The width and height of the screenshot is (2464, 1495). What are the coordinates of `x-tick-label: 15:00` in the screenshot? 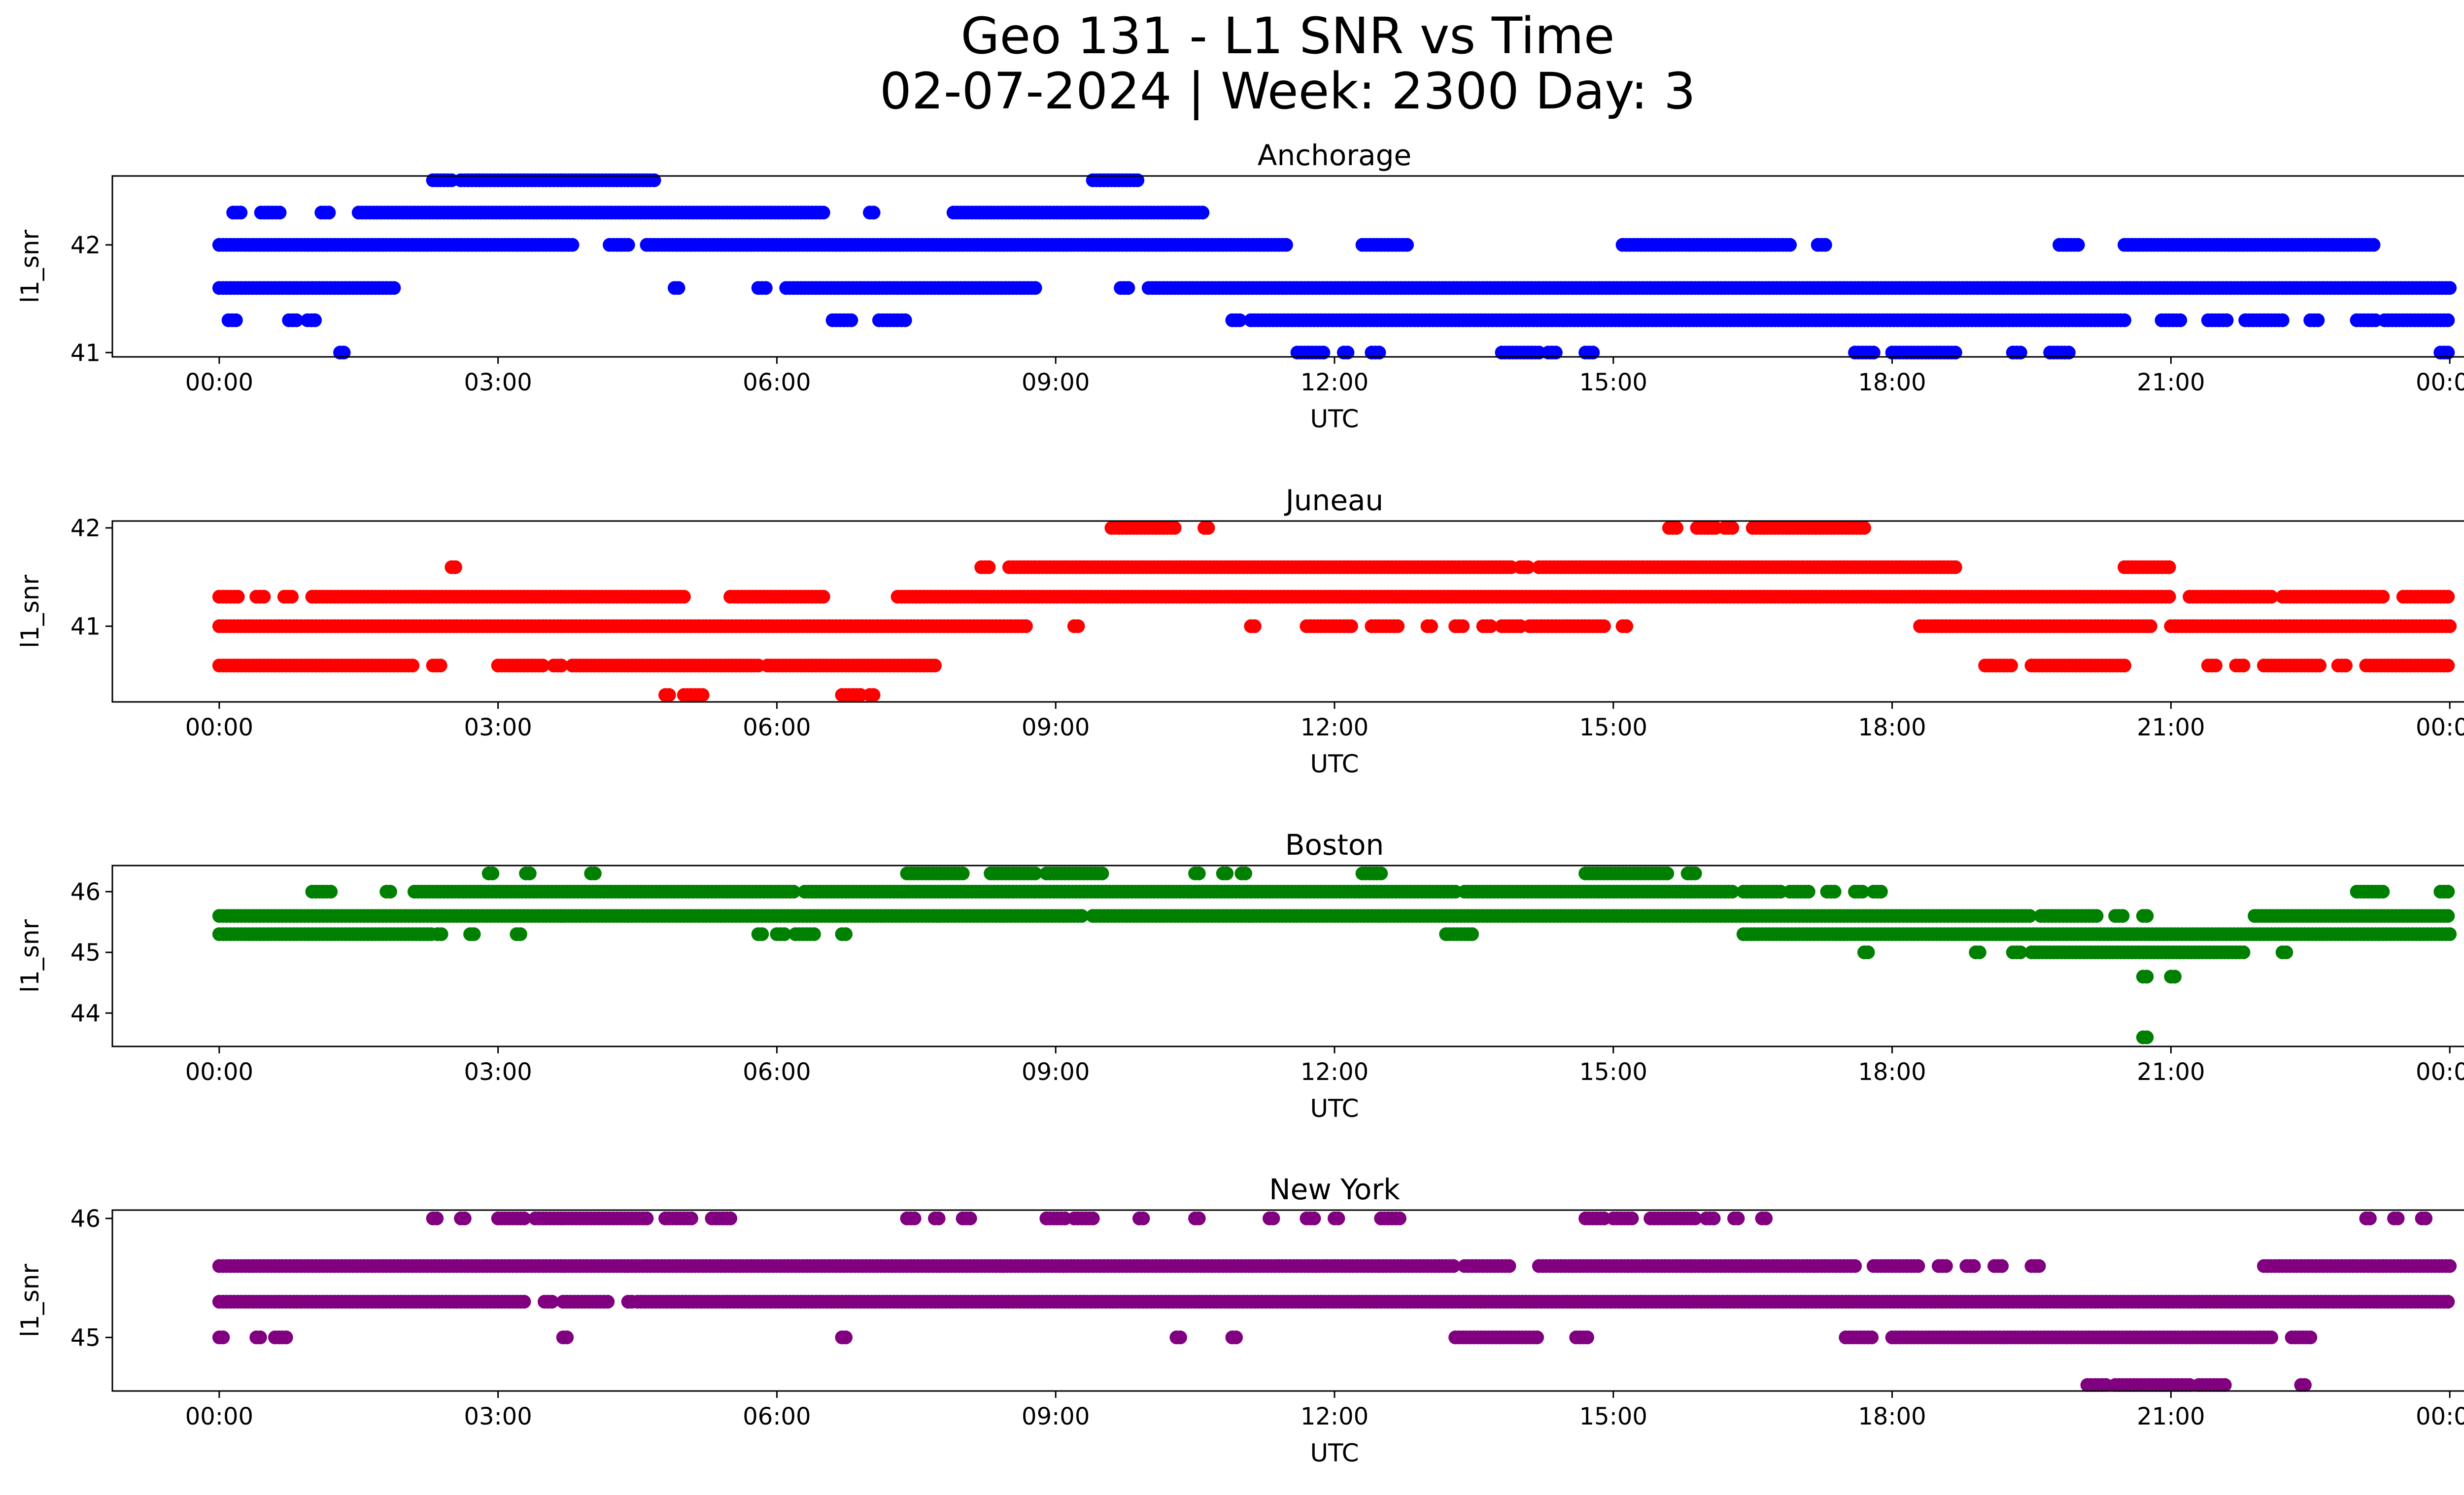 It's located at (1613, 1072).